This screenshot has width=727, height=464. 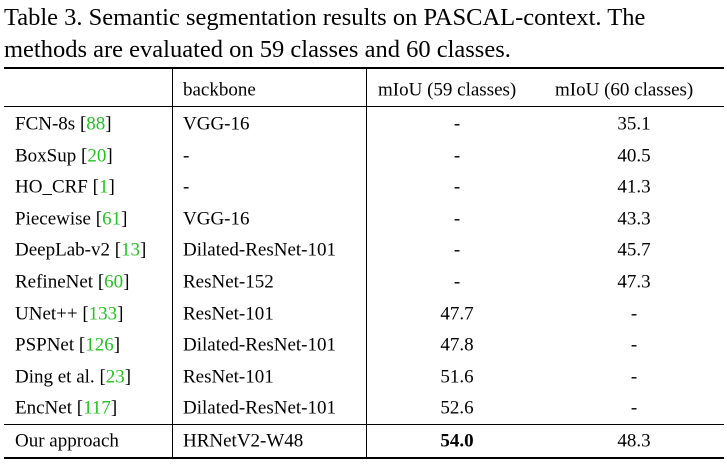 I want to click on value-cell: 47.7, so click(x=457, y=314).